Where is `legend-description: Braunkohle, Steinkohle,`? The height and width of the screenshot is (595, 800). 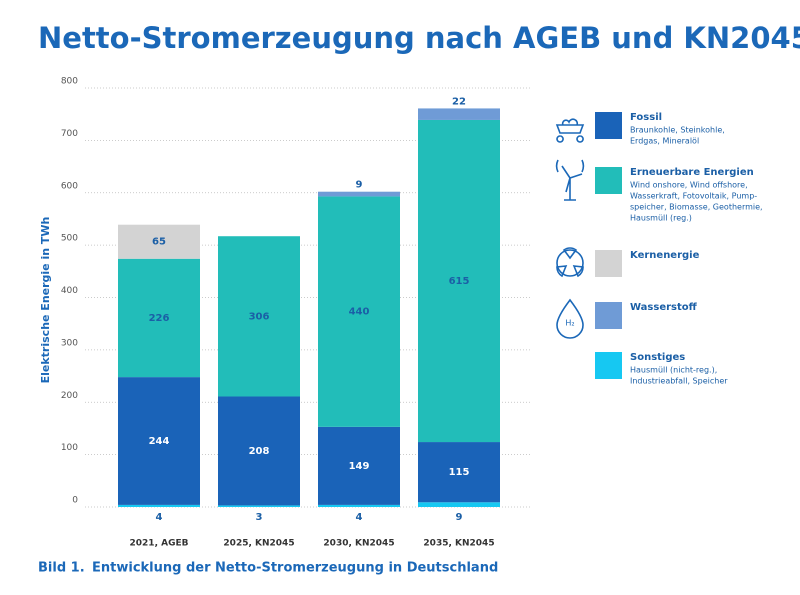 legend-description: Braunkohle, Steinkohle, is located at coordinates (677, 130).